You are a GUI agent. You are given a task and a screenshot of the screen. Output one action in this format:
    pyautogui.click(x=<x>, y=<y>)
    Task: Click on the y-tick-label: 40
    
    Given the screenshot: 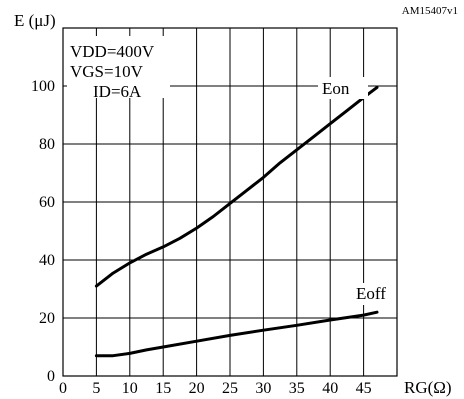 What is the action you would take?
    pyautogui.click(x=47, y=260)
    